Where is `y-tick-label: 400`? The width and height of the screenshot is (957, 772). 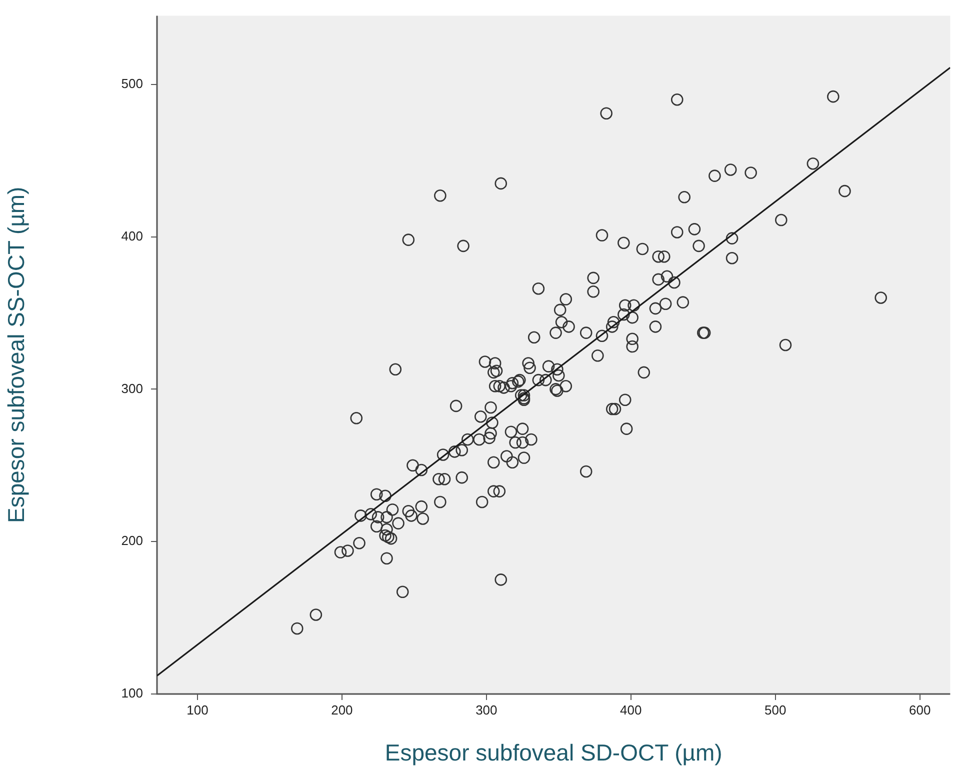
y-tick-label: 400 is located at coordinates (132, 236).